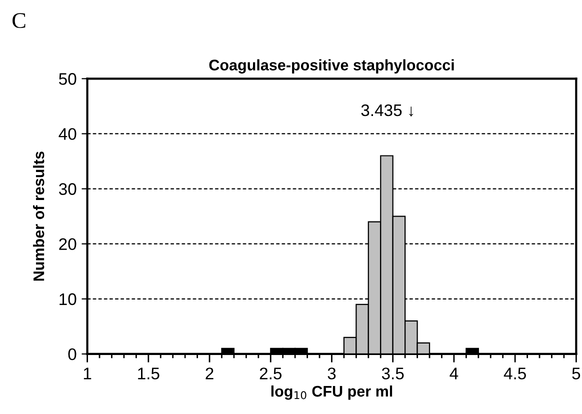 This screenshot has width=582, height=414. Describe the element at coordinates (72, 354) in the screenshot. I see `y-tick-label: 0` at that location.